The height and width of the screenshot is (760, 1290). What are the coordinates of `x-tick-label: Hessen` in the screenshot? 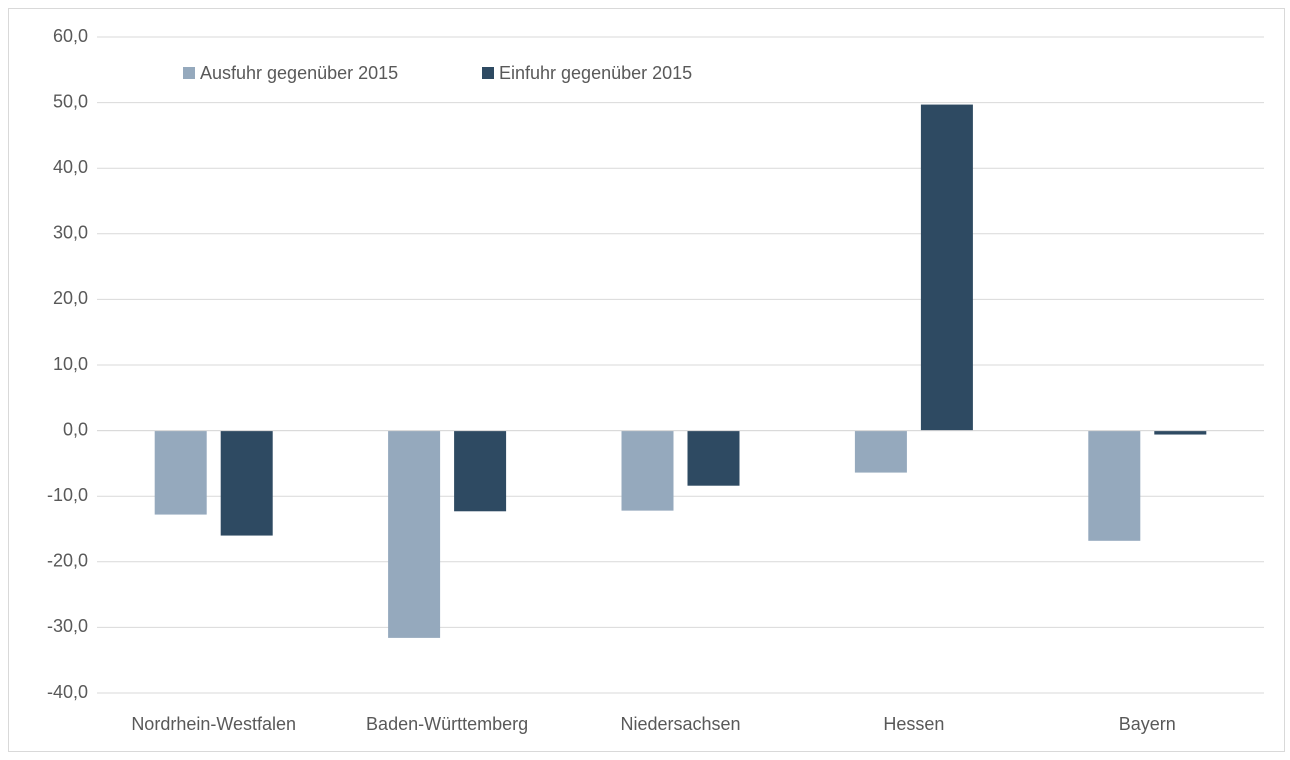 It's located at (913, 724).